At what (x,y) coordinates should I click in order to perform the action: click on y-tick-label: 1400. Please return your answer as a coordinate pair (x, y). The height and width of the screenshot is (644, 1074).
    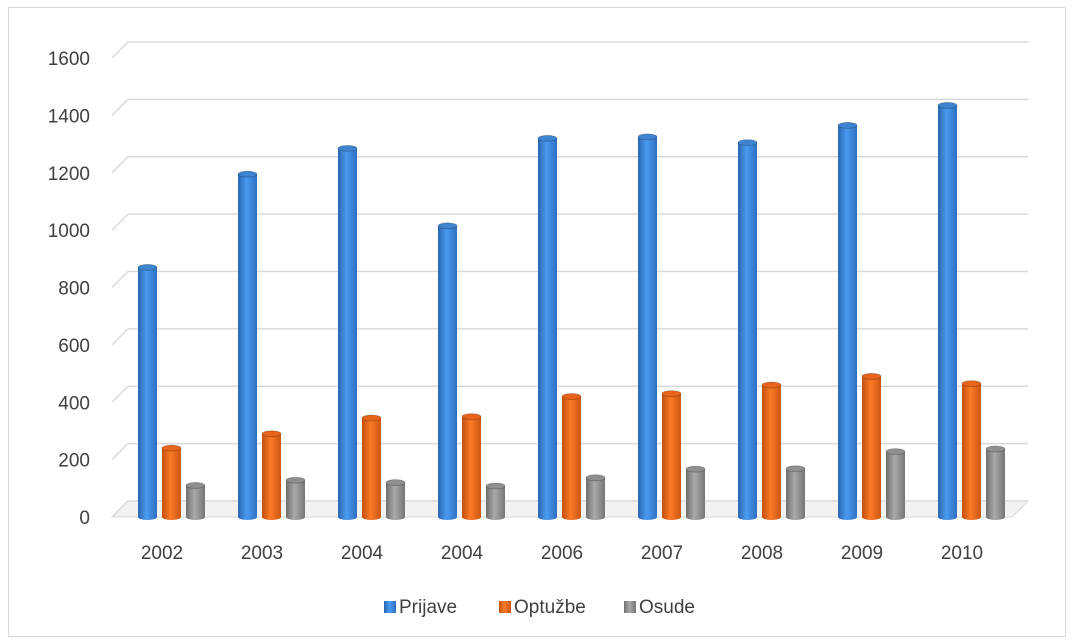
    Looking at the image, I should click on (69, 116).